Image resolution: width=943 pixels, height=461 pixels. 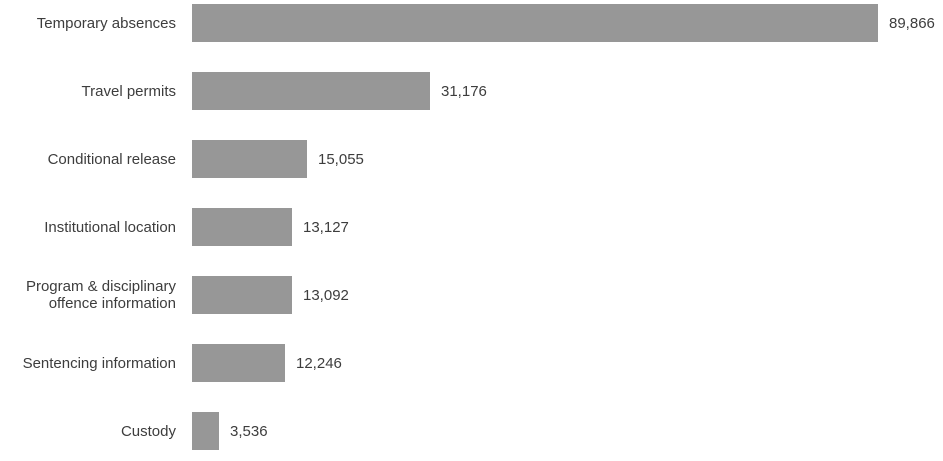 I want to click on bar-track: 15,055, so click(x=567, y=159).